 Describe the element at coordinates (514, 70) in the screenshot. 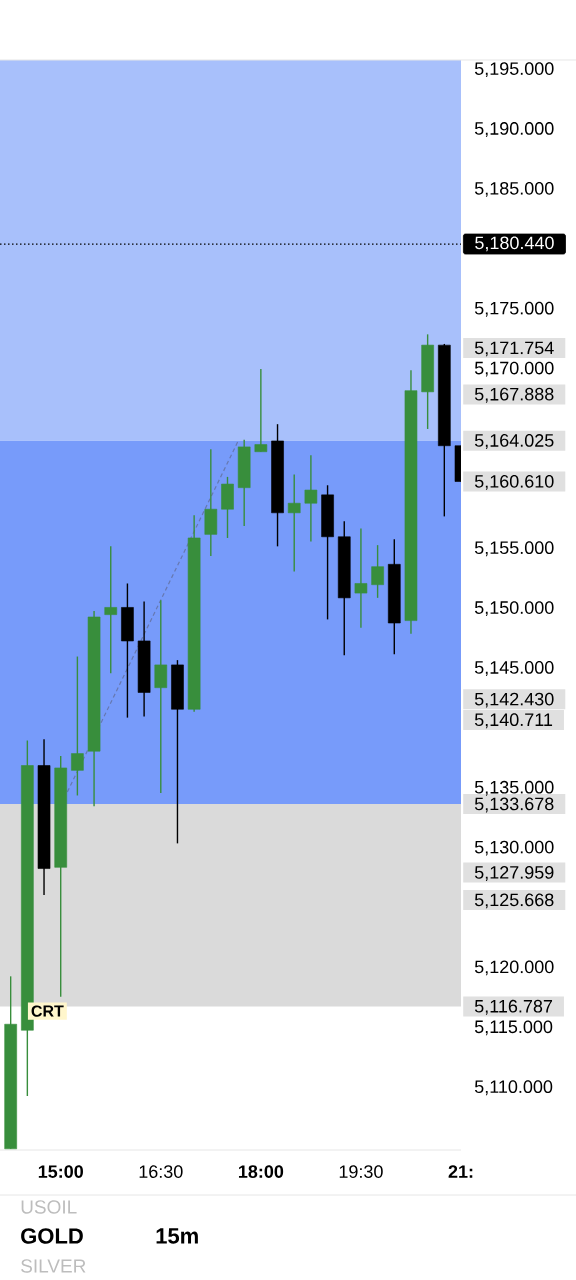

I see `y-tick-label: 5,195.000` at that location.